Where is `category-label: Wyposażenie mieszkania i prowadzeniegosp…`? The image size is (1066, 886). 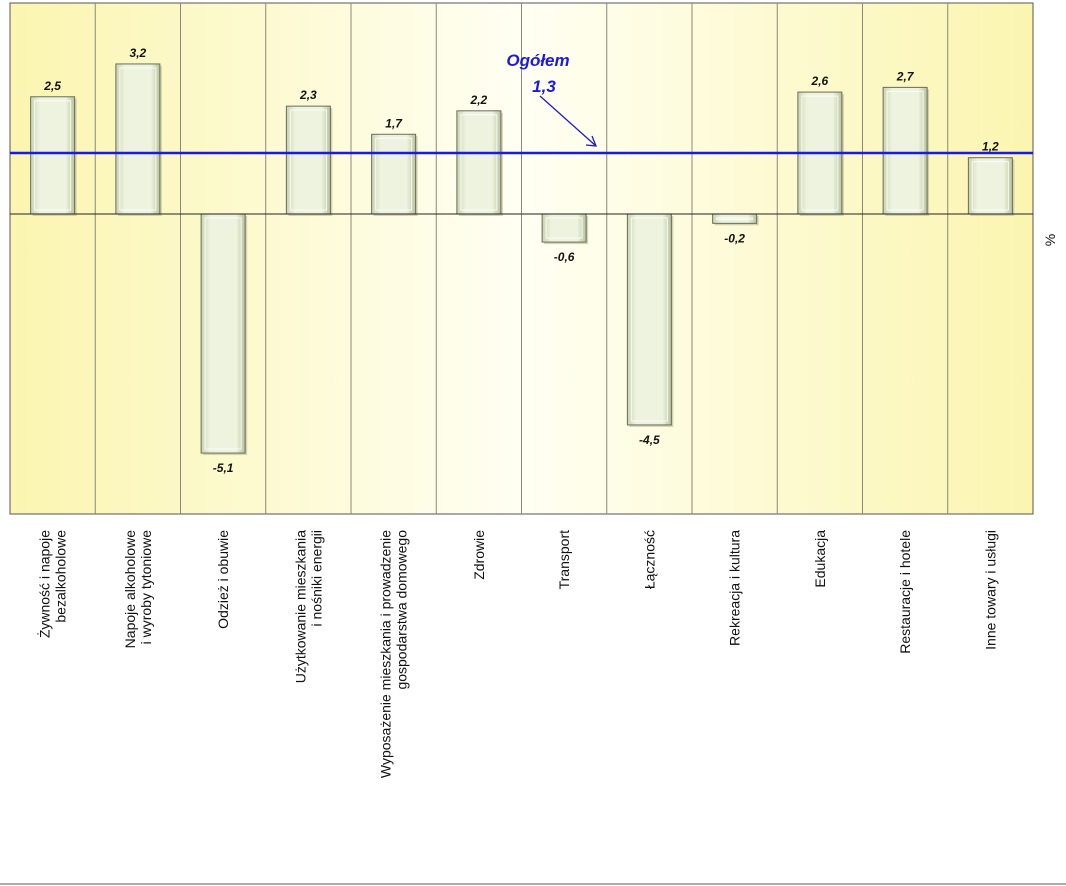
category-label: Wyposażenie mieszkania i prowadzeniegosp… is located at coordinates (394, 654).